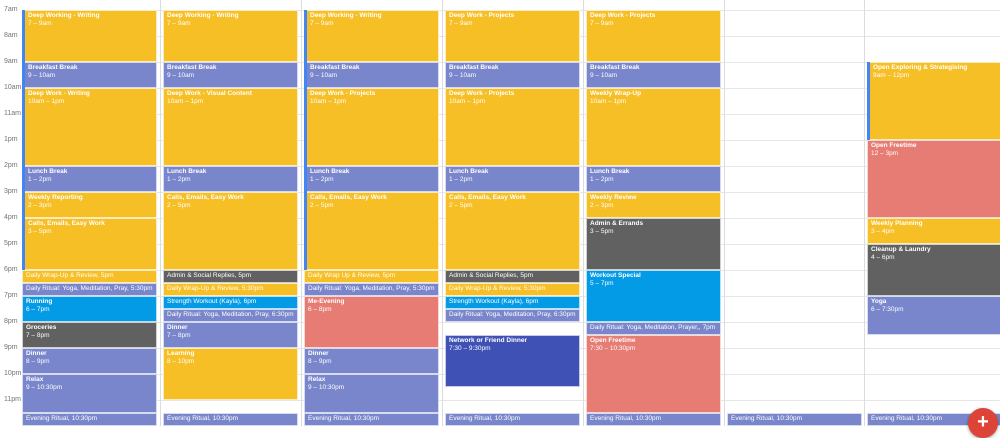  Describe the element at coordinates (11, 191) in the screenshot. I see `hour-label: 3pm` at that location.